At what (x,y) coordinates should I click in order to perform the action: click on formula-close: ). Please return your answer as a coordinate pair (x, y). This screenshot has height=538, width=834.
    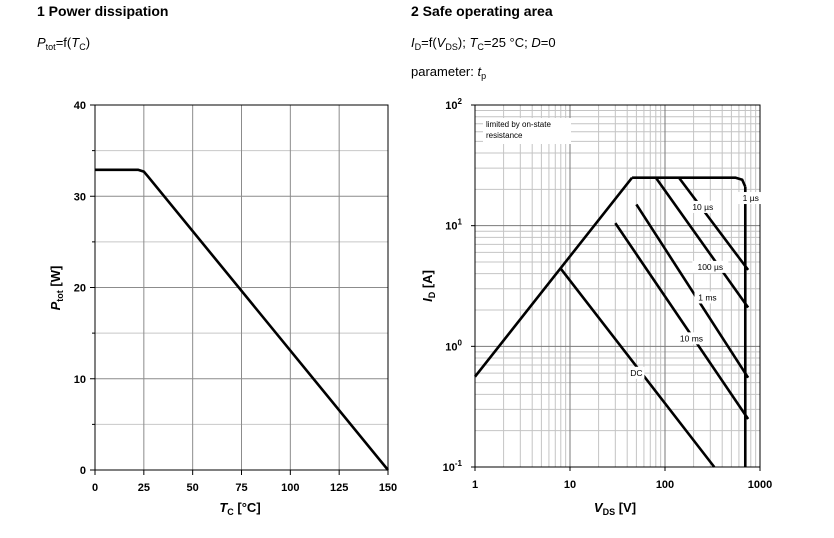
    Looking at the image, I should click on (88, 42).